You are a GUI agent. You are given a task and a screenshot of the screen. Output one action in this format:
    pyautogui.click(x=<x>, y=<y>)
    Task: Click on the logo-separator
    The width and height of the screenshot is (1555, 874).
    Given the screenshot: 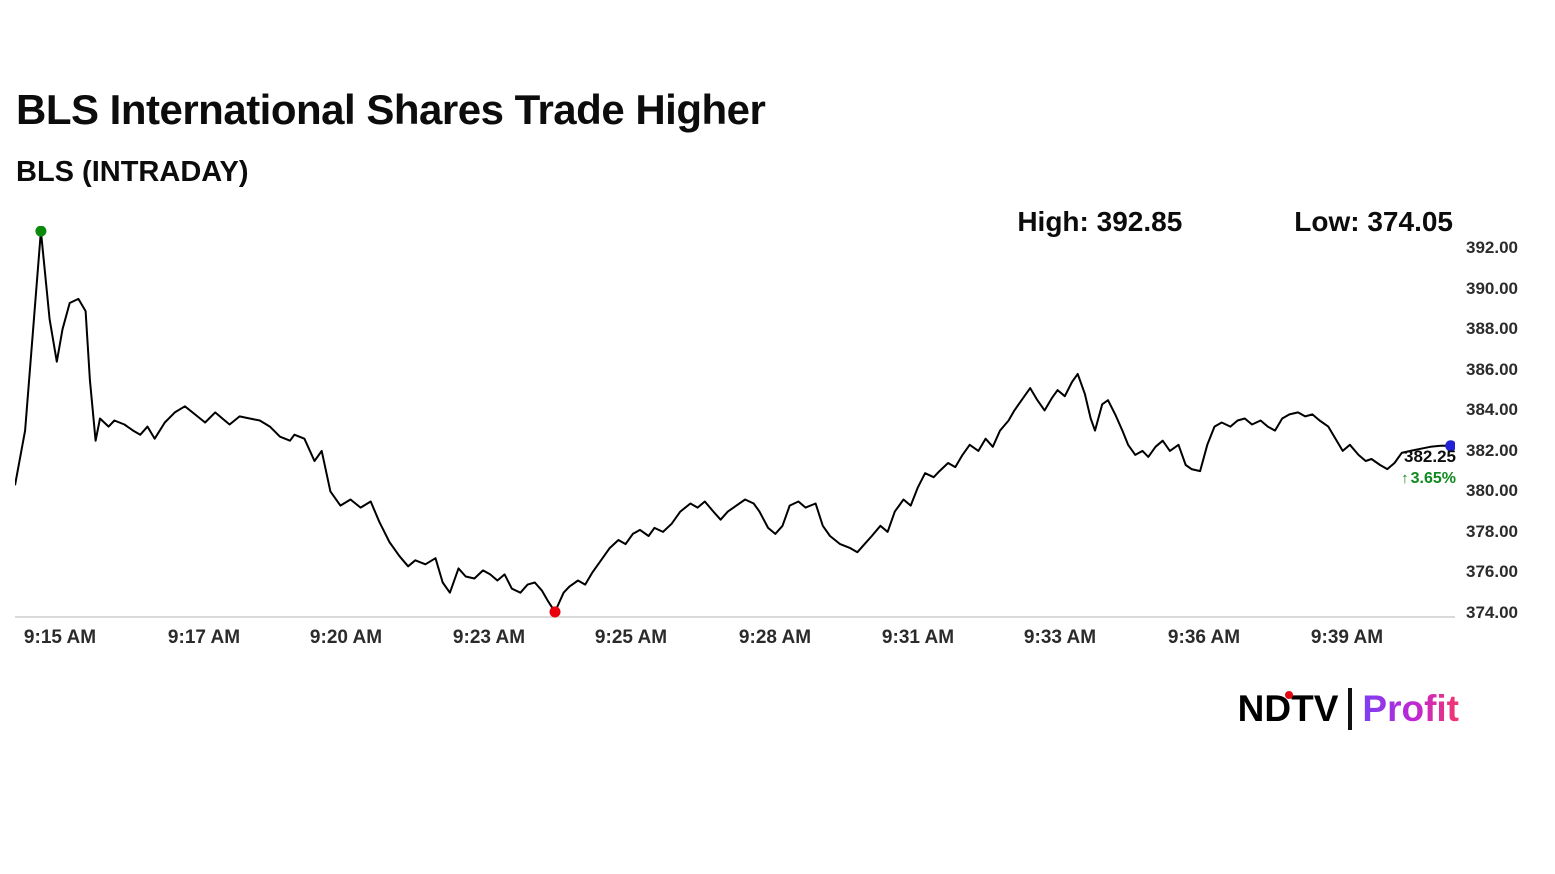 What is the action you would take?
    pyautogui.click(x=1350, y=709)
    